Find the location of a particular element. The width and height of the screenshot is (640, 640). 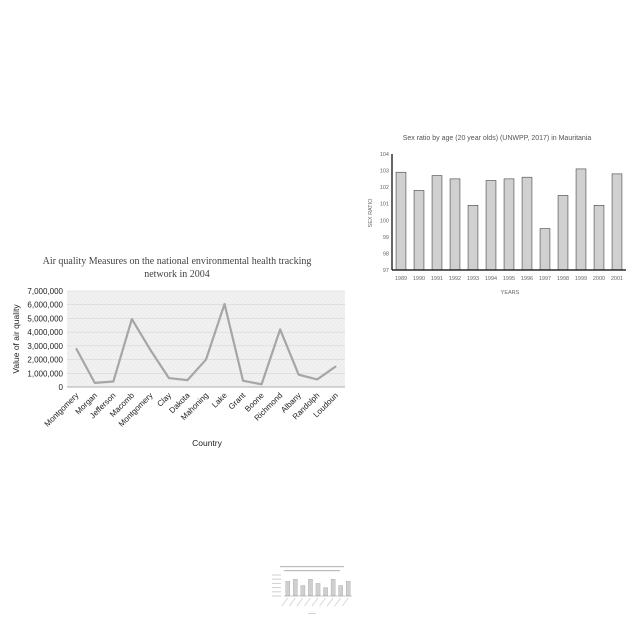

x-tick-label: 2000 is located at coordinates (599, 279).